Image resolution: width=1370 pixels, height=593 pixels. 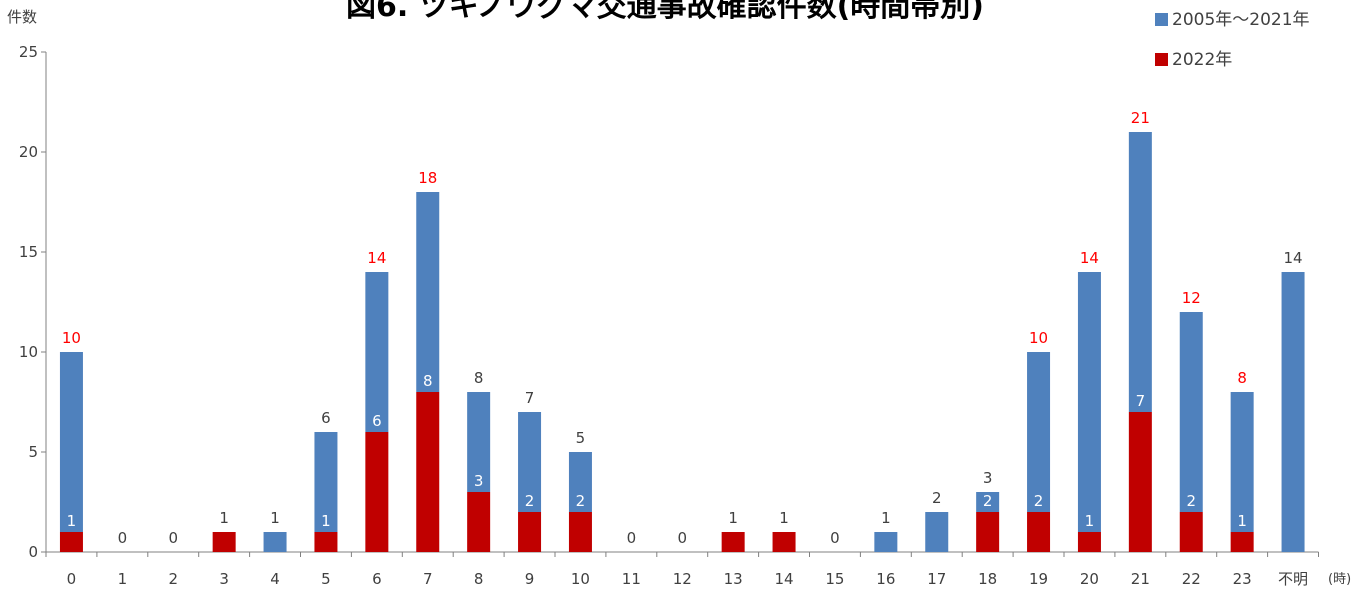 I want to click on x-tick-label: 16, so click(x=885, y=579).